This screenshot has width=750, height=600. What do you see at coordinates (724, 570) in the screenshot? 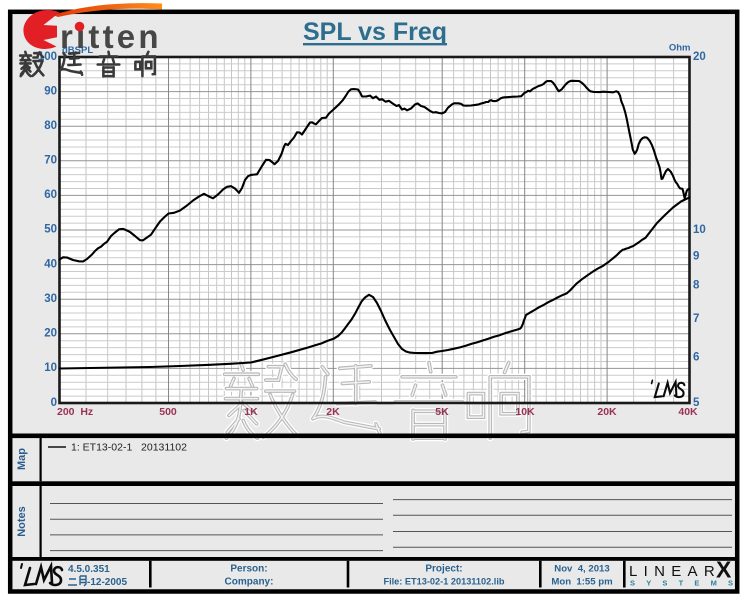
I see `svg-text: X` at bounding box center [724, 570].